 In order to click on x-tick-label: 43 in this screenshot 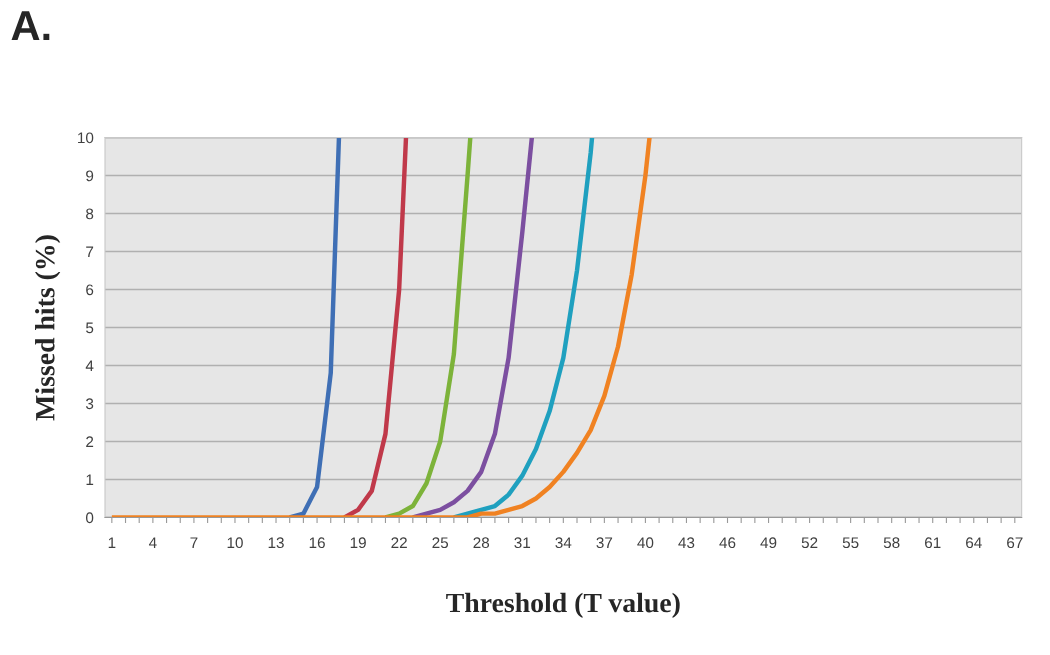, I will do `click(686, 543)`.